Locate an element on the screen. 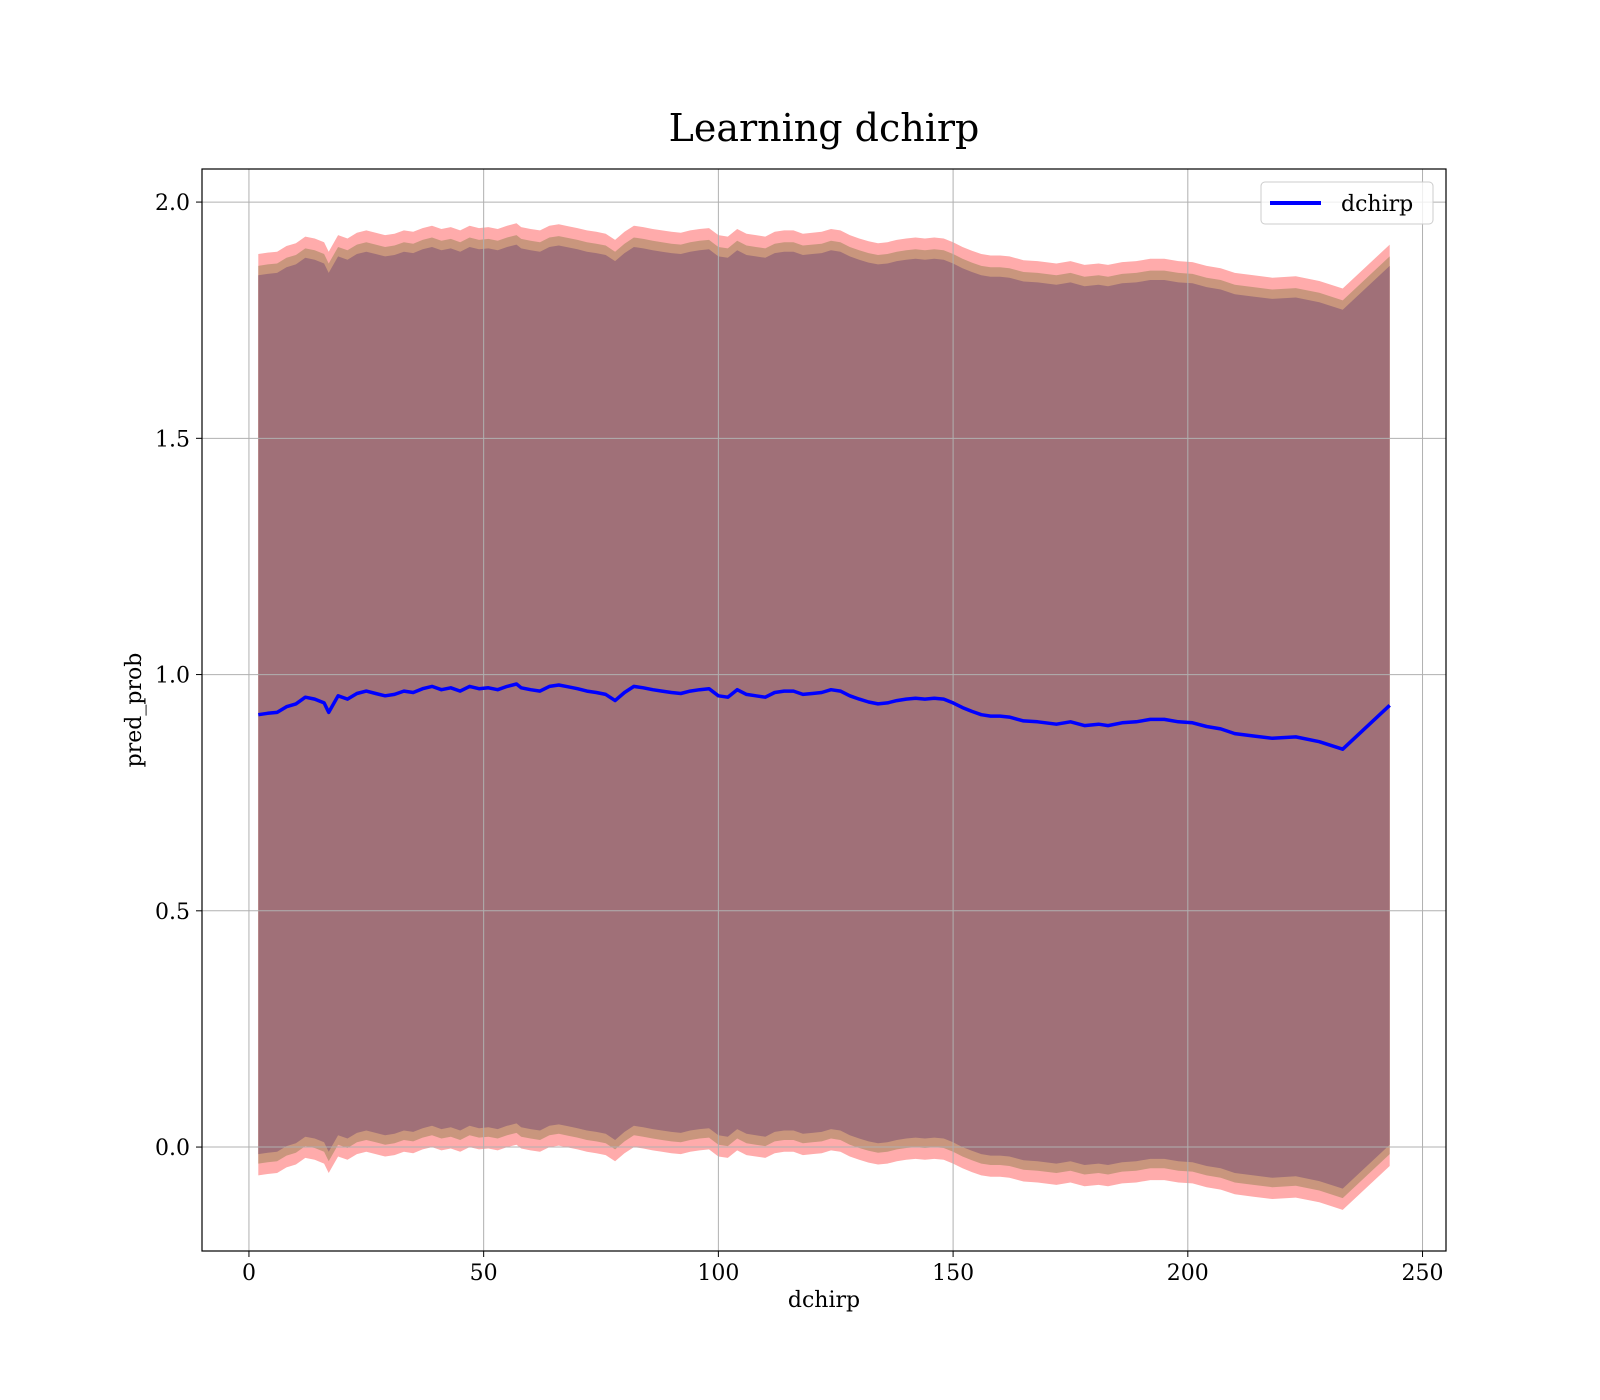 Image resolution: width=1600 pixels, height=1400 pixels. x-tick-label: 200 is located at coordinates (1188, 1273).